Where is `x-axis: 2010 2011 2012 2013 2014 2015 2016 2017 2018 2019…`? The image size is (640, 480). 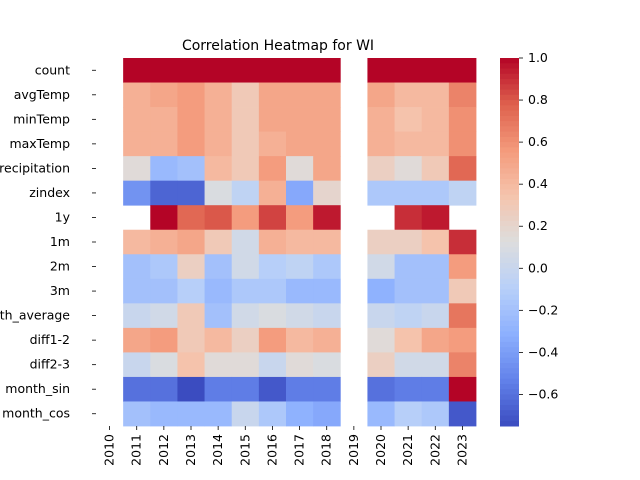 x-axis: 2010 2011 2012 2013 2014 2015 2016 2017 2018 2019… is located at coordinates (285, 446).